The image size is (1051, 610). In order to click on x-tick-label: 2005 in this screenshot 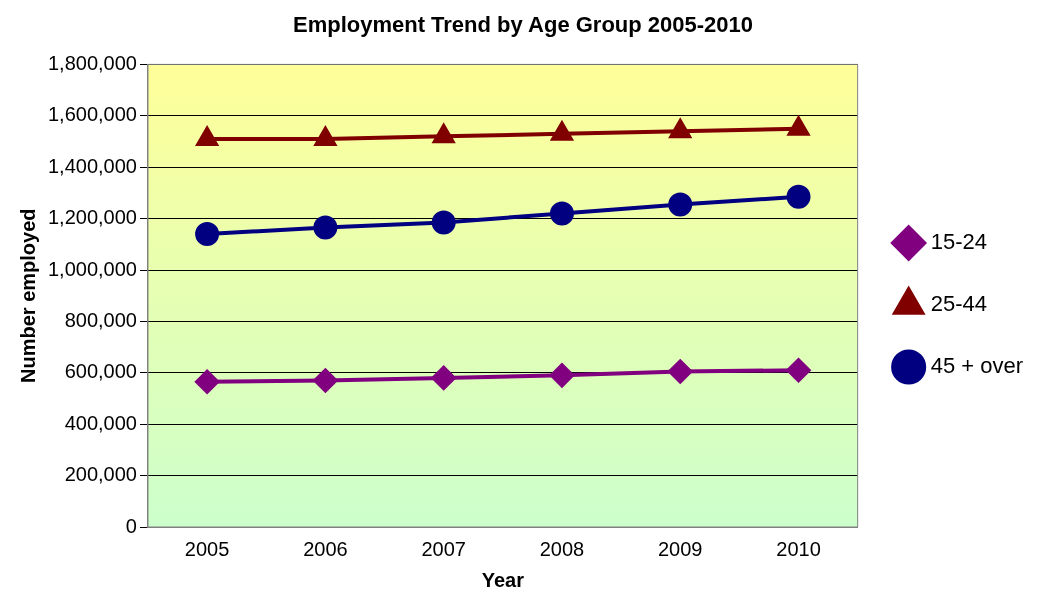, I will do `click(207, 548)`.